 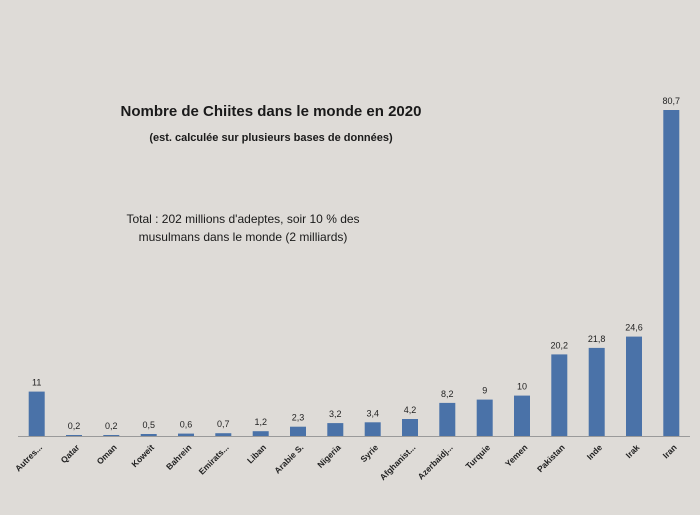 I want to click on category-label-17: Iran, so click(x=670, y=451).